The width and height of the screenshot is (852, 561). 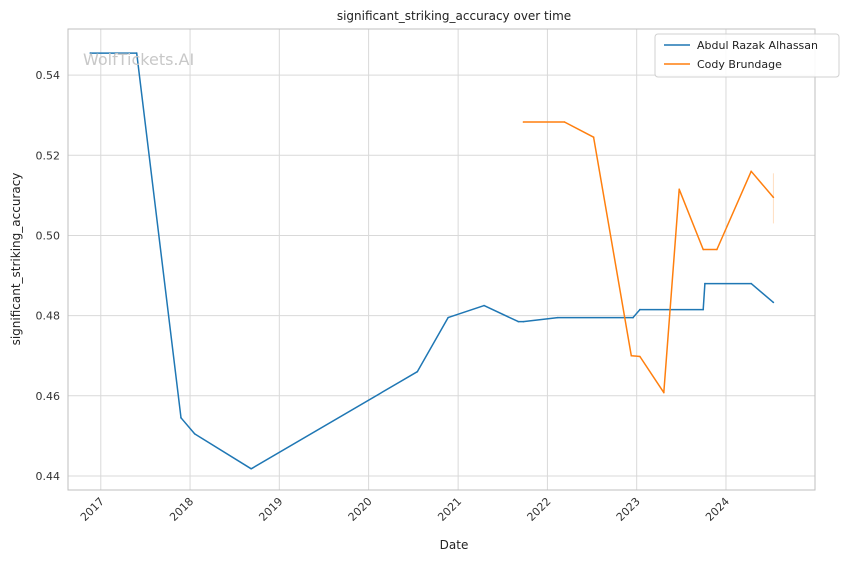 What do you see at coordinates (92, 509) in the screenshot?
I see `x-tick-label-2017: 2017` at bounding box center [92, 509].